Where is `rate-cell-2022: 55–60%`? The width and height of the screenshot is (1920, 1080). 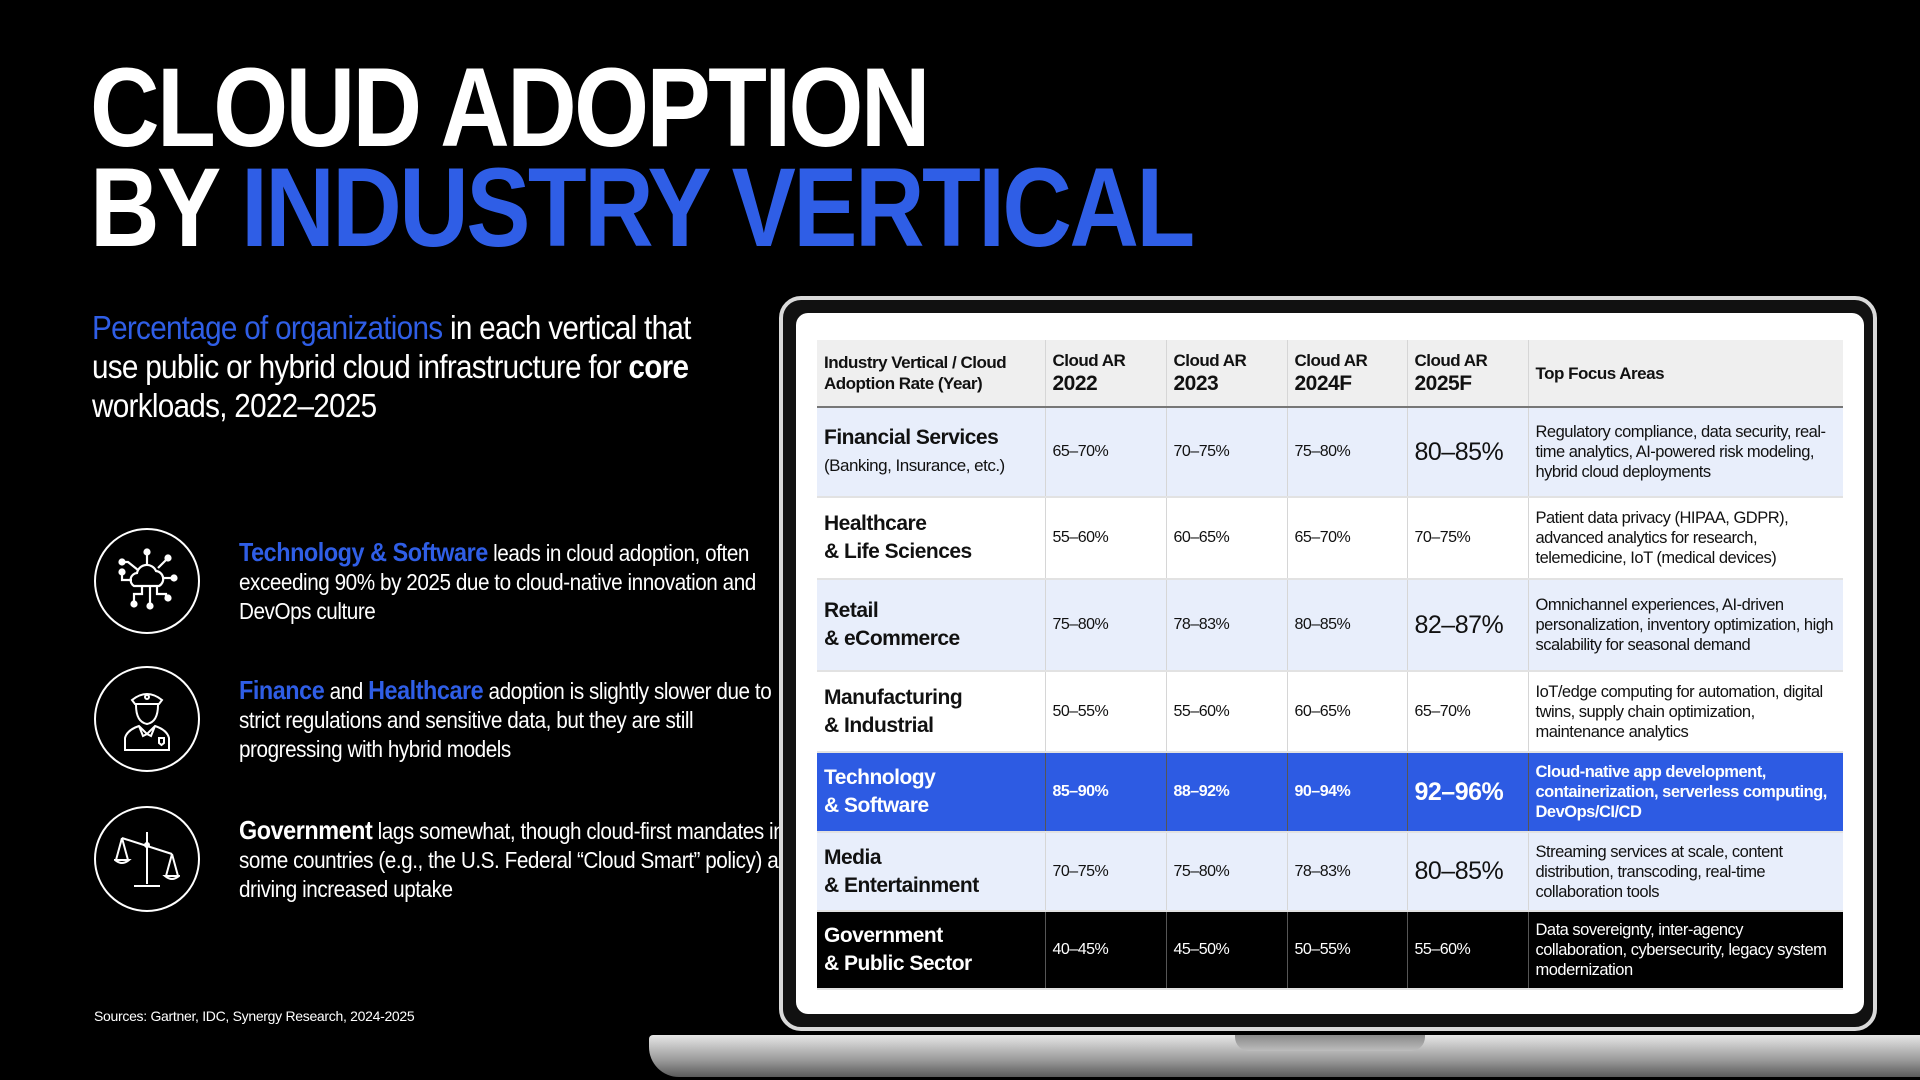
rate-cell-2022: 55–60% is located at coordinates (1106, 538).